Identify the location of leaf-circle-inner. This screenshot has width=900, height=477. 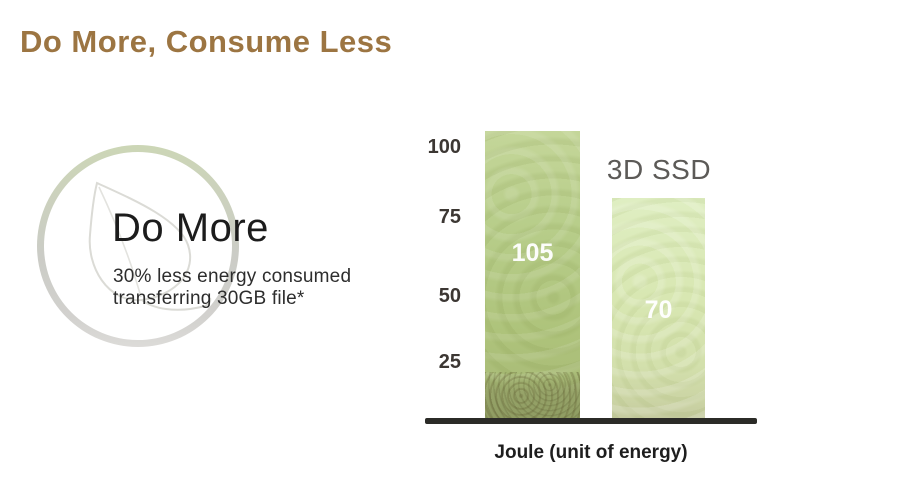
(138, 246).